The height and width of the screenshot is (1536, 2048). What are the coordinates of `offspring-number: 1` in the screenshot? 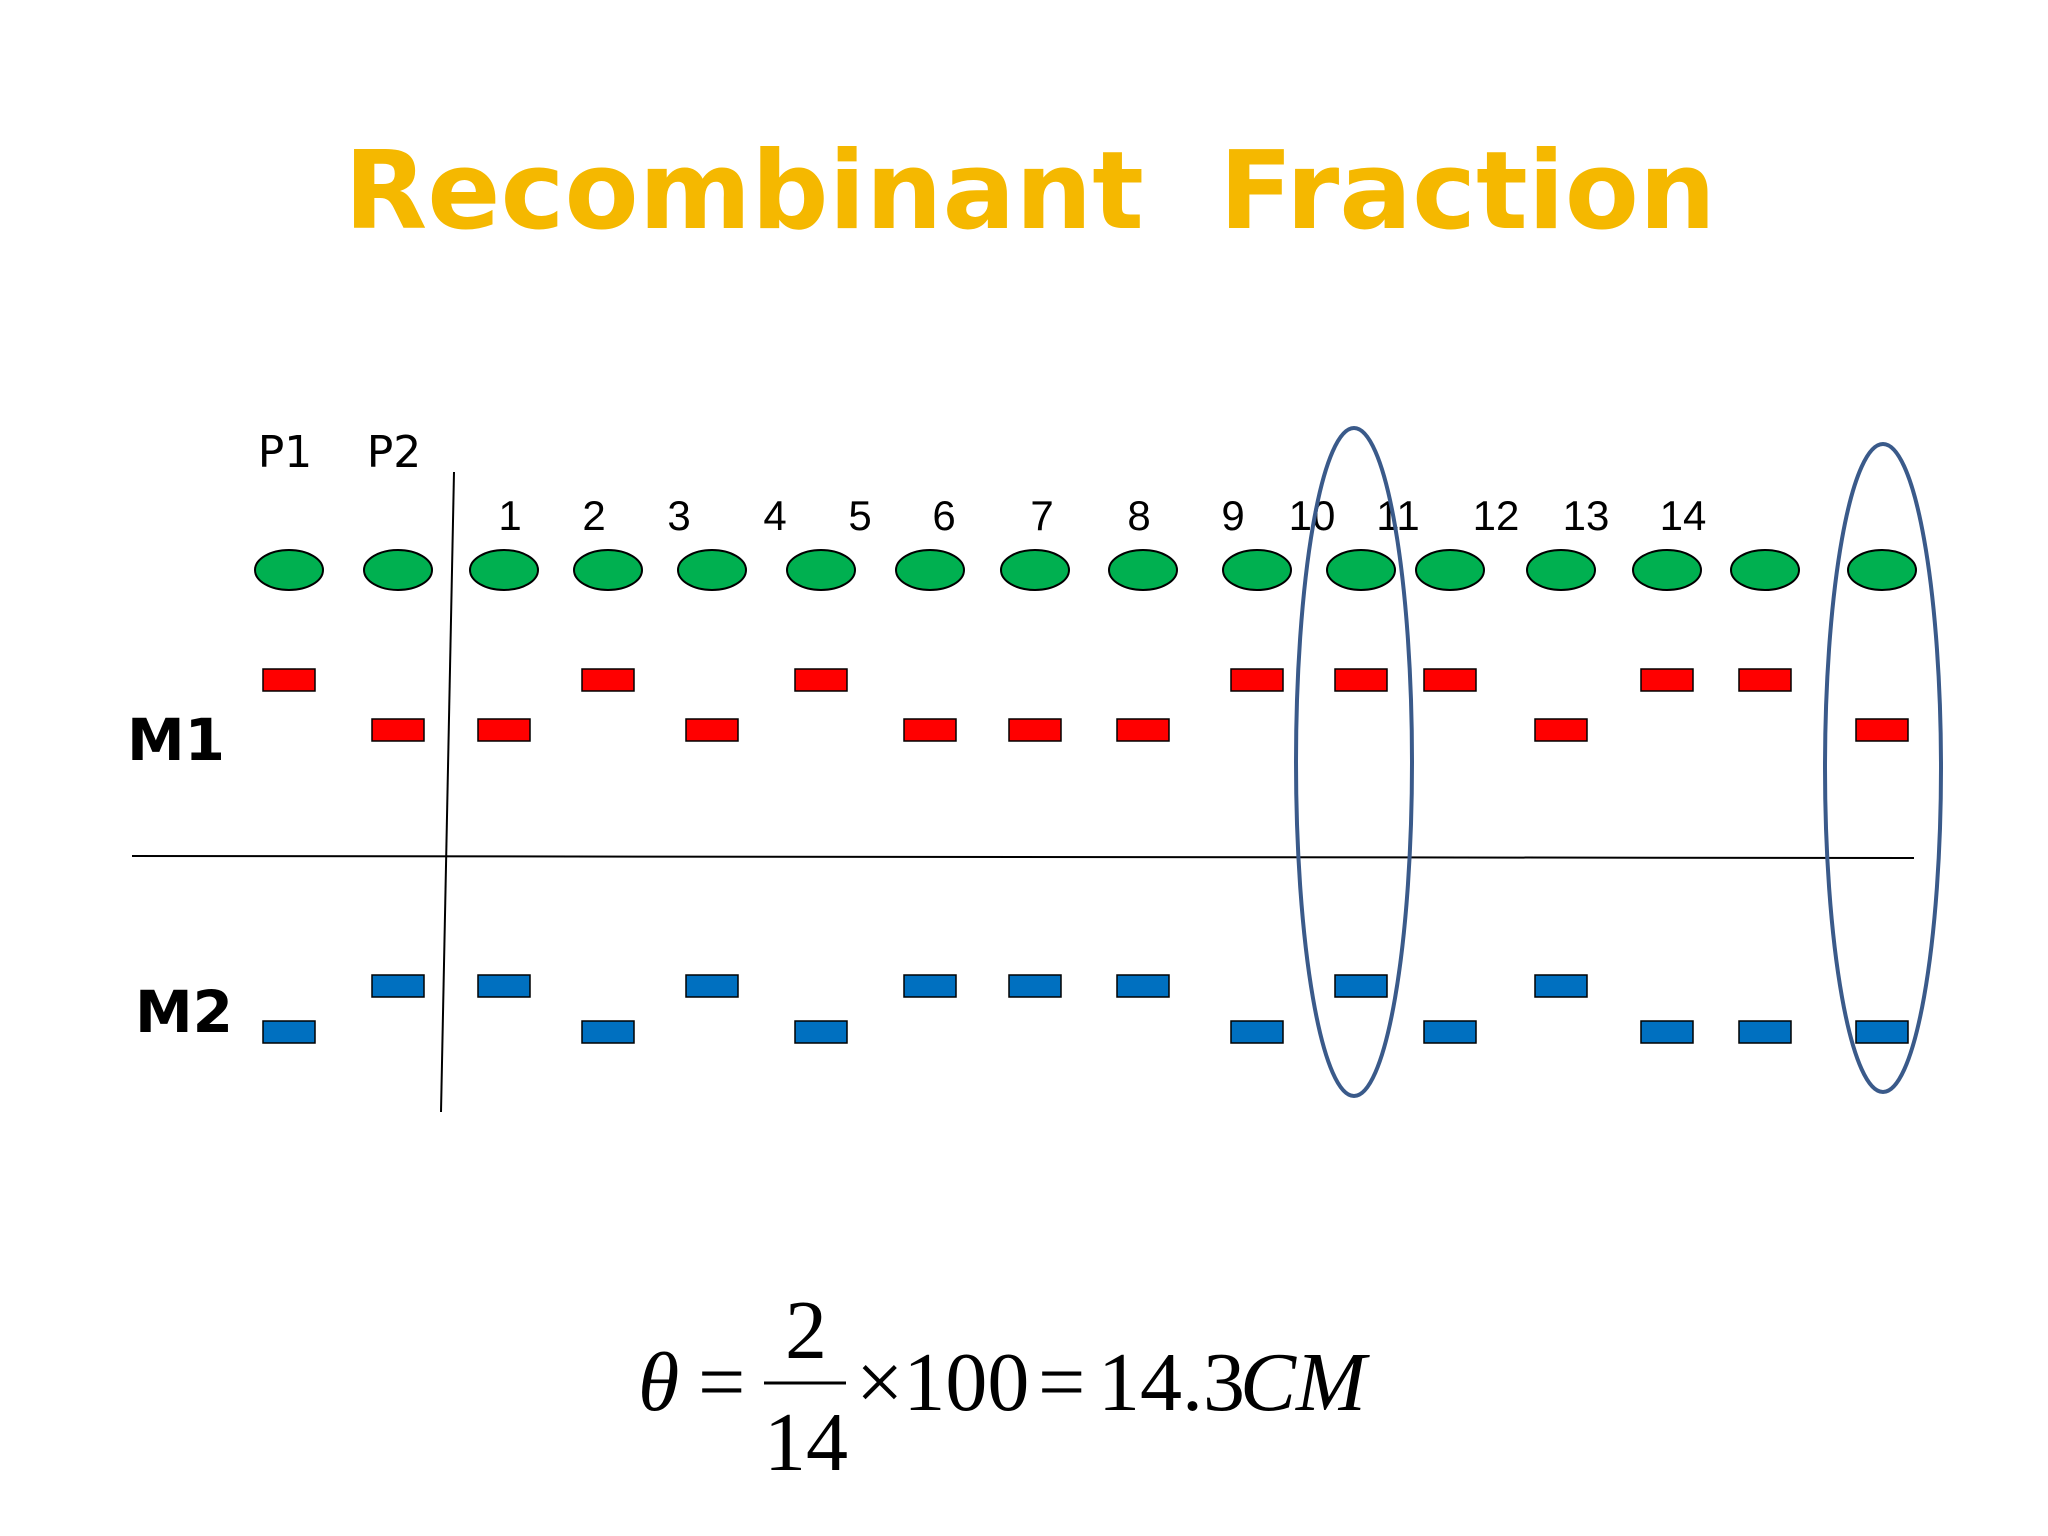 It's located at (509, 515).